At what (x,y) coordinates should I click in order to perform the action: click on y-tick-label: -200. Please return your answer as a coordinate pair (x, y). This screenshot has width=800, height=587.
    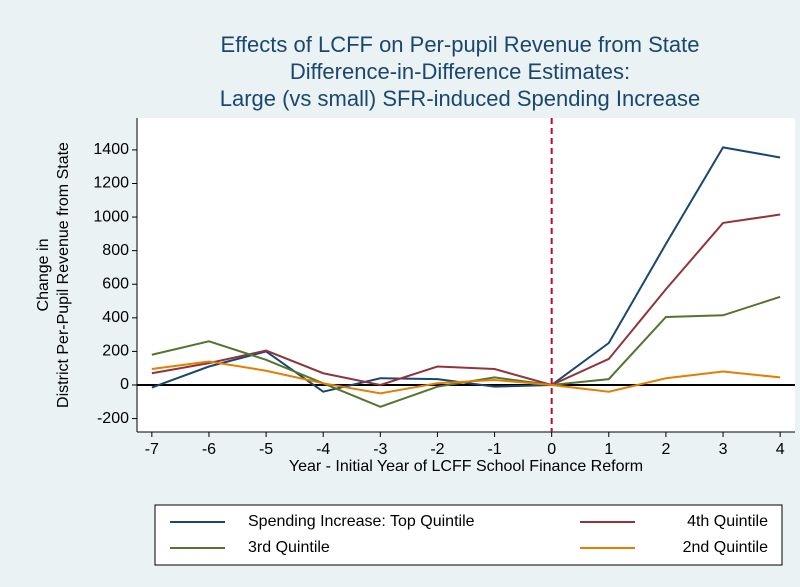
    Looking at the image, I should click on (113, 418).